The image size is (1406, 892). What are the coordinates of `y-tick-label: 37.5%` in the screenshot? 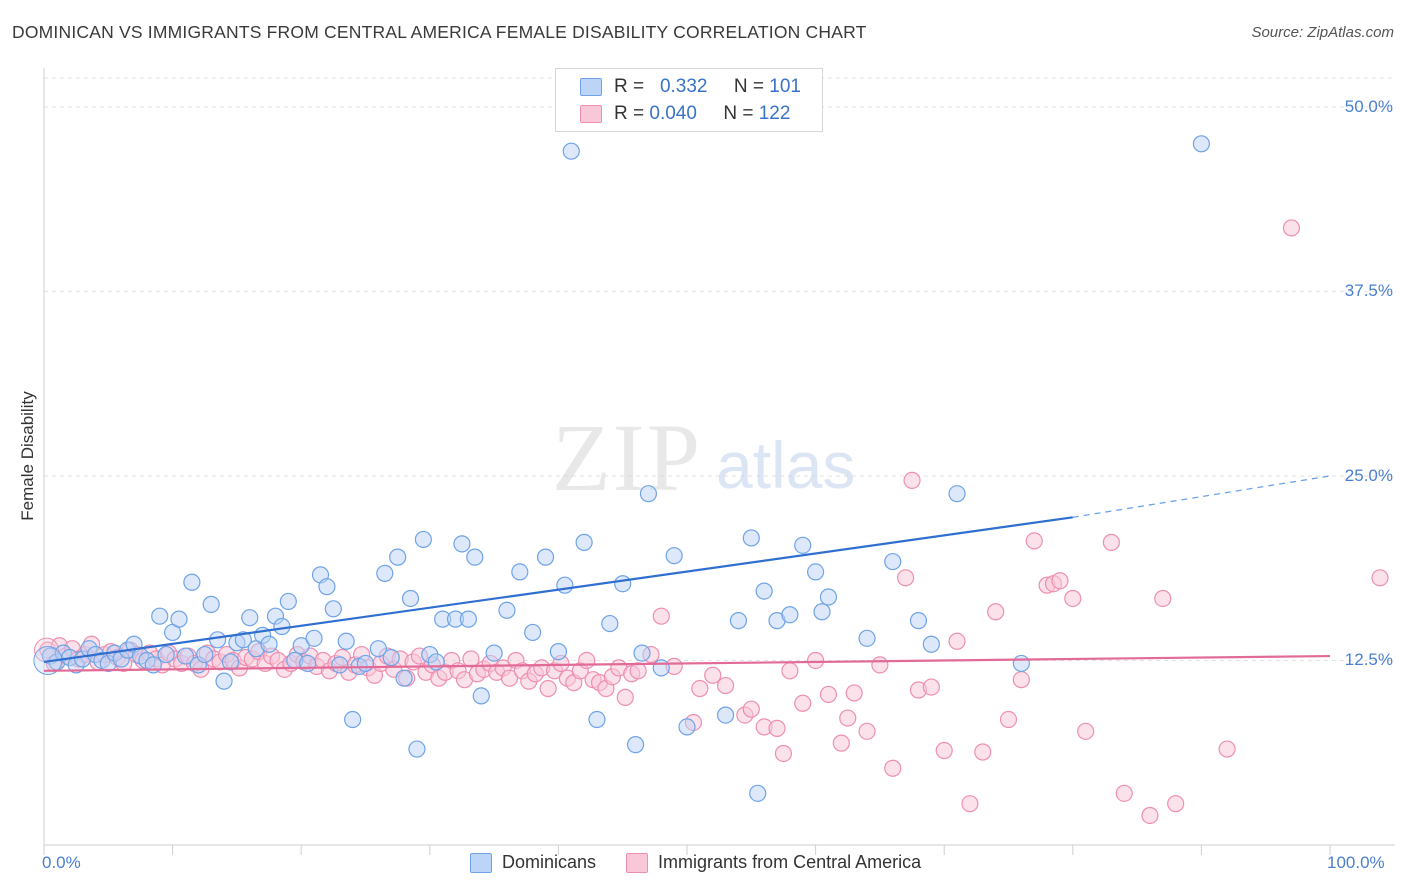 It's located at (1368, 291).